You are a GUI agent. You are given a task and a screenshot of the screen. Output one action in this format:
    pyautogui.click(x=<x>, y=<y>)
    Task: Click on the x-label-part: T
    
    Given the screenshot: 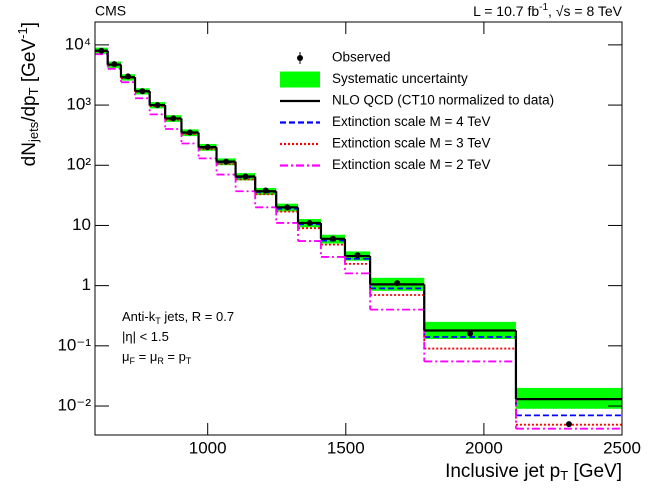 What is the action you would take?
    pyautogui.click(x=564, y=475)
    